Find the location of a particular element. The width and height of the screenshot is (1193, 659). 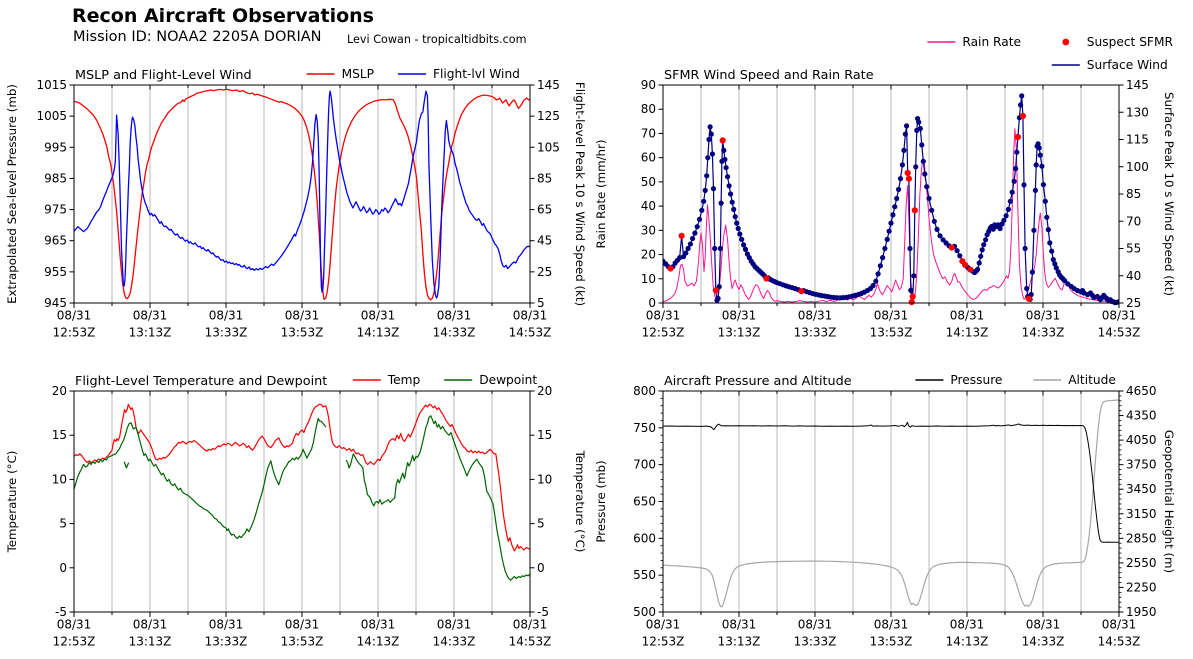

y-tick-label: 25 is located at coordinates (1133, 303).